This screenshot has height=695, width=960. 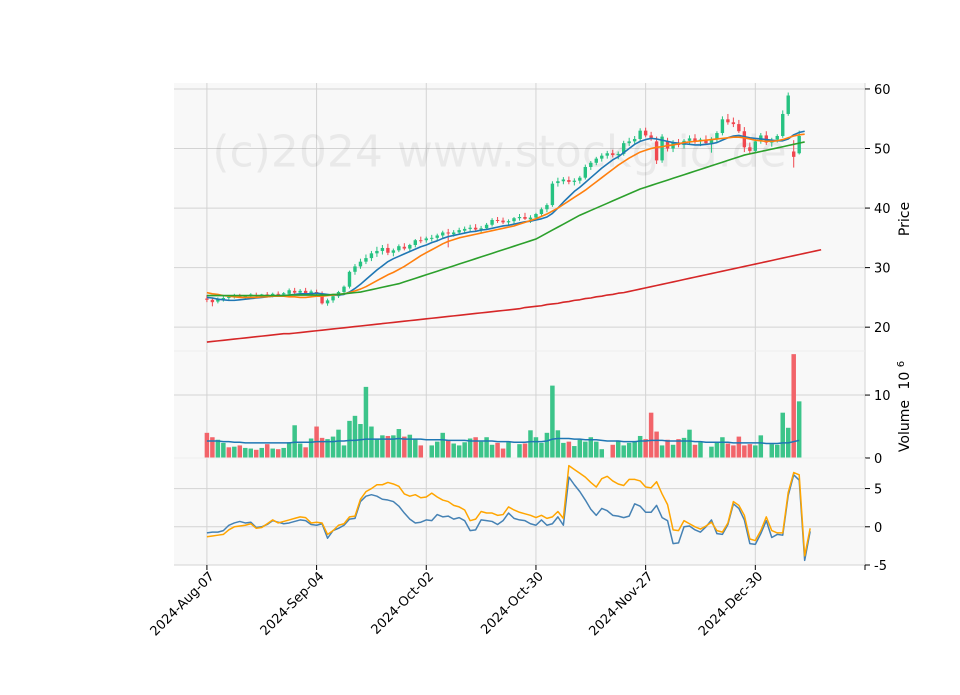 I want to click on y-tick-label: 10, so click(x=882, y=396).